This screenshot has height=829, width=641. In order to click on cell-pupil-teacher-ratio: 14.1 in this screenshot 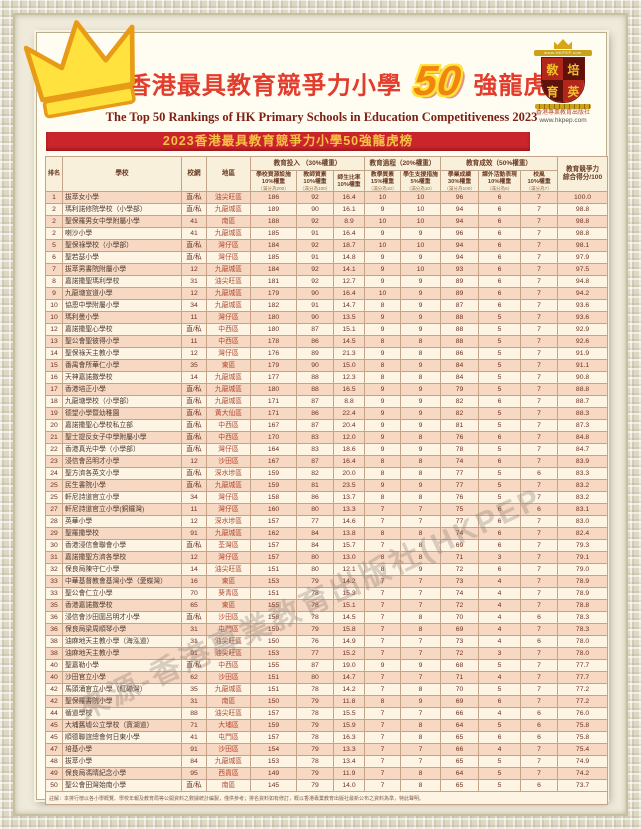, I will do `click(349, 270)`.